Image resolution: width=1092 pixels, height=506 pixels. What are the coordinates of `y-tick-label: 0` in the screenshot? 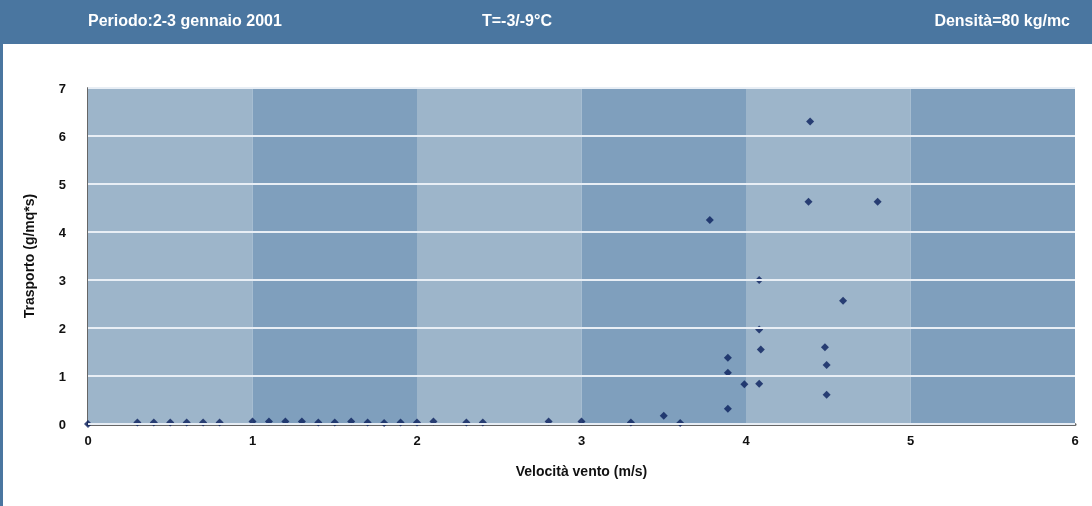 It's located at (62, 424).